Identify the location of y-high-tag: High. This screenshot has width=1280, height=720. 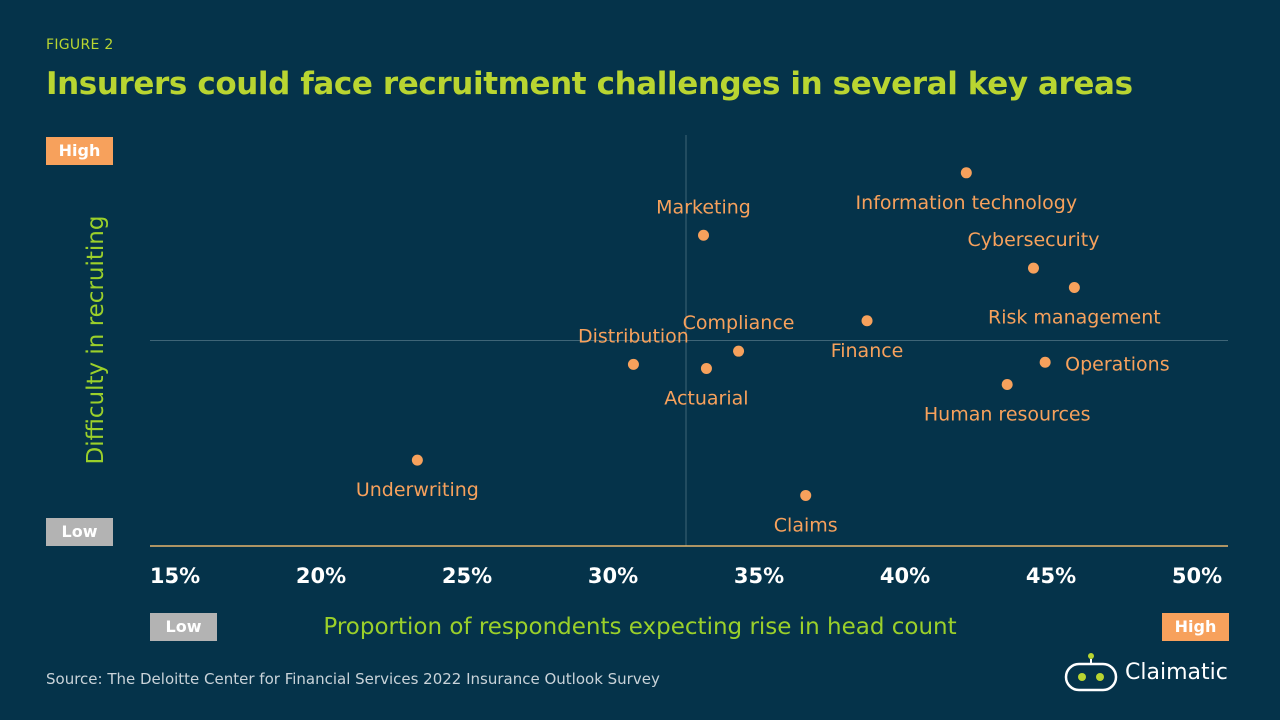
(79, 151).